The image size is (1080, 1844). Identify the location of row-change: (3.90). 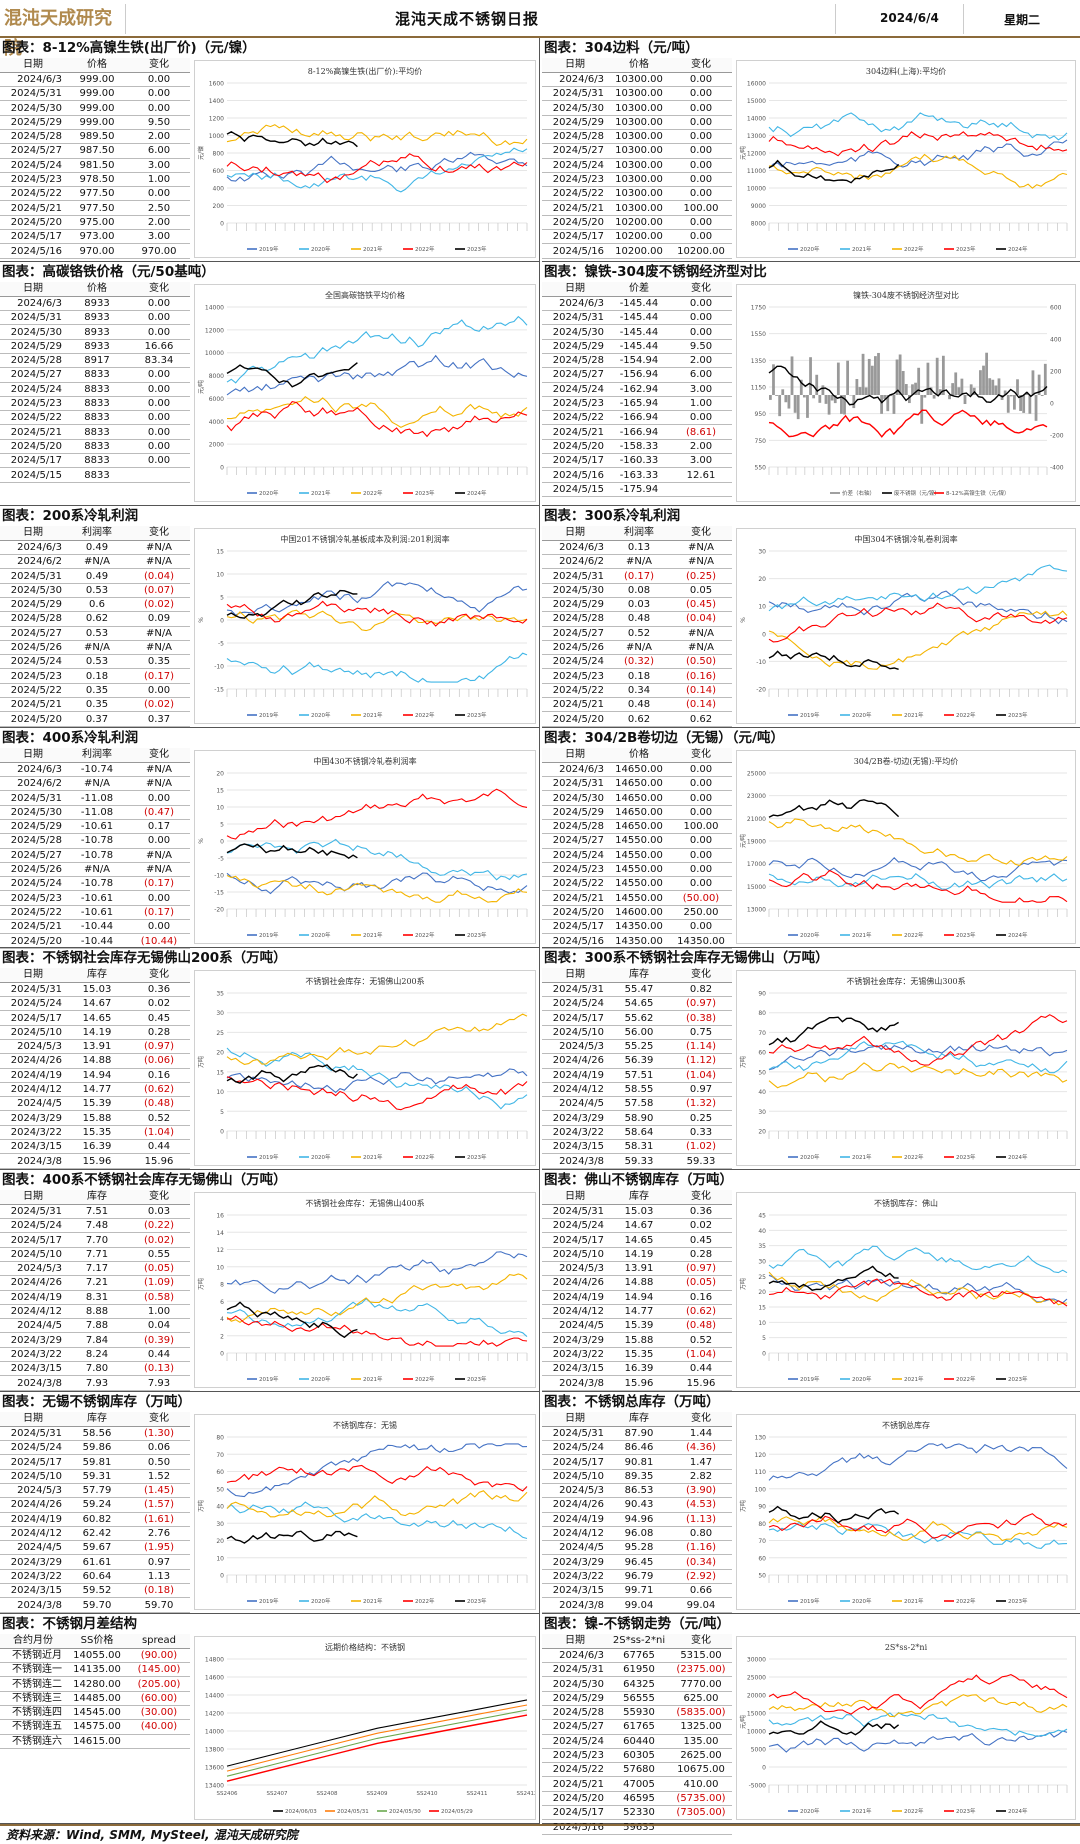
(701, 1491).